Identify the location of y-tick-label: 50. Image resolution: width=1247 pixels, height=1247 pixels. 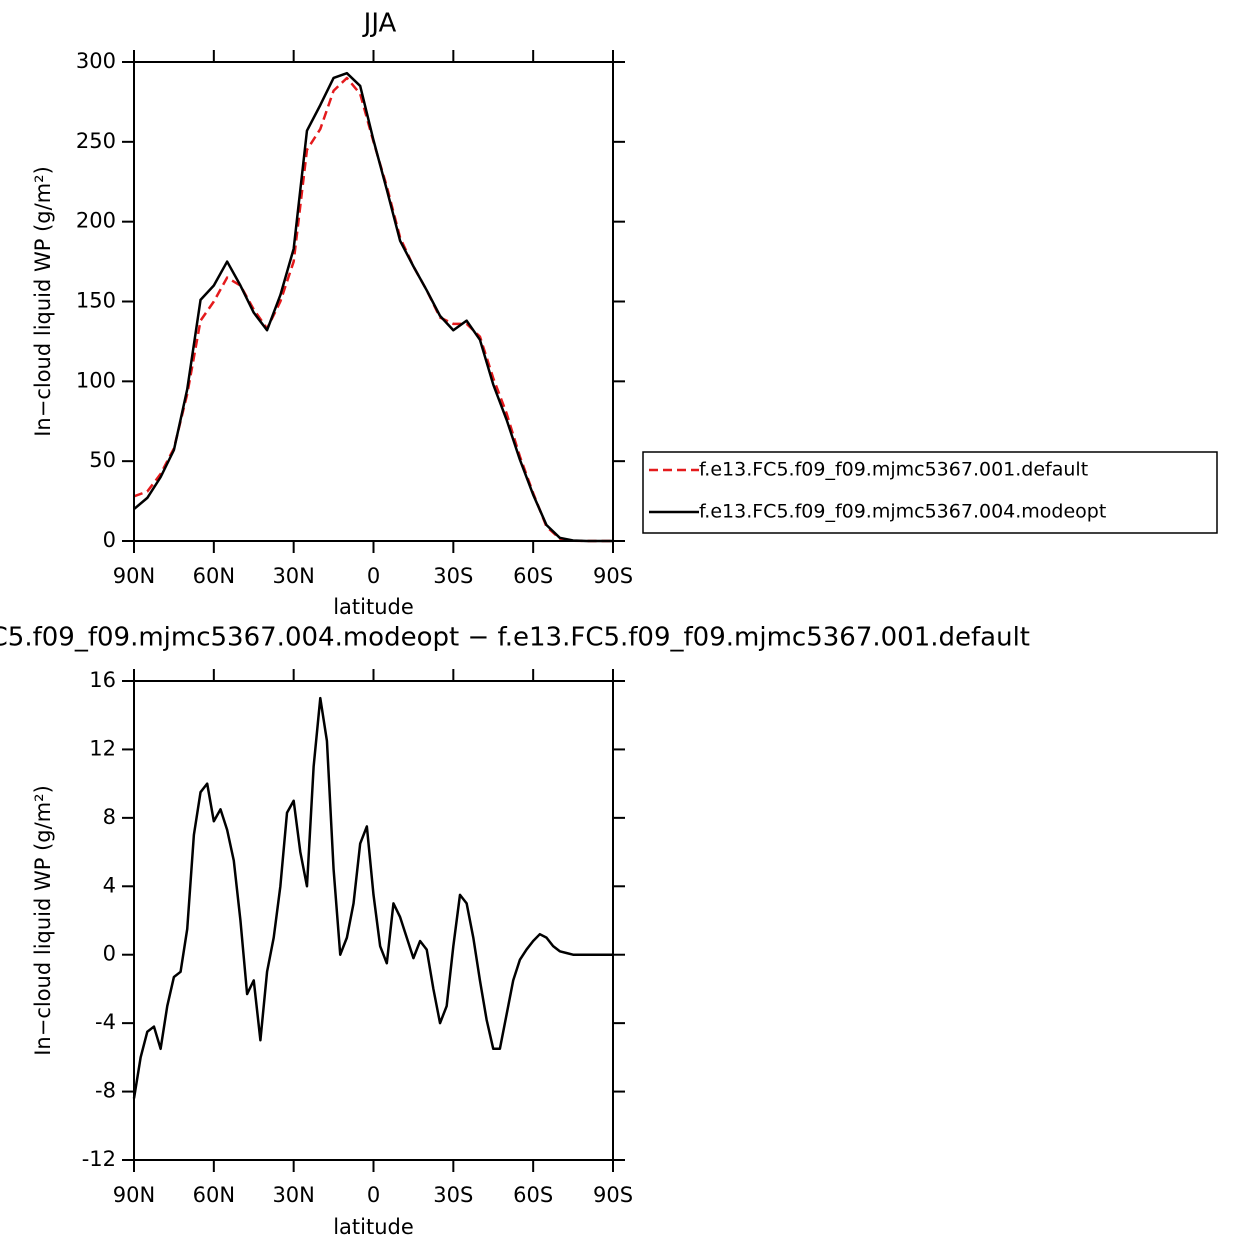
(102, 460).